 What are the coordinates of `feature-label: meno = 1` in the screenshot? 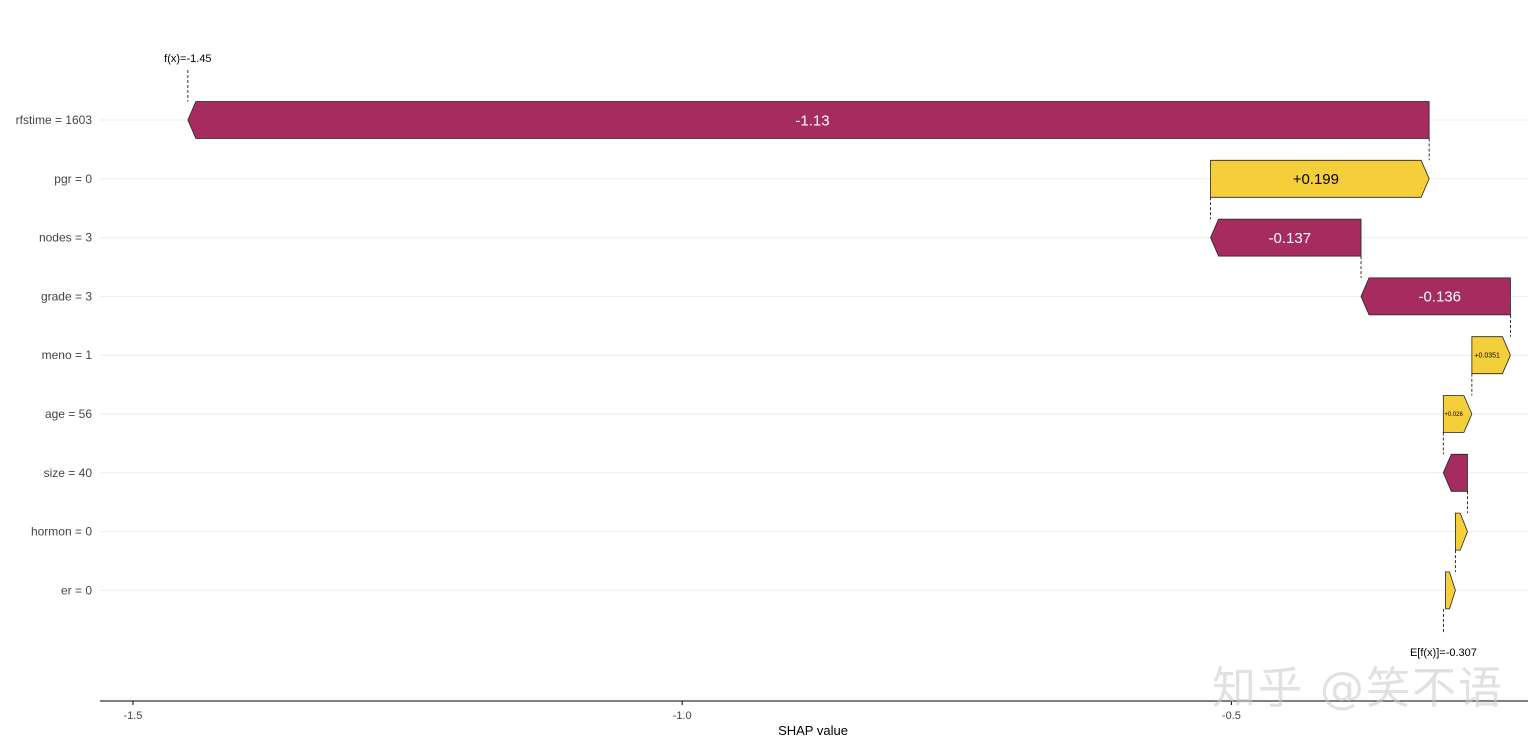 It's located at (67, 355).